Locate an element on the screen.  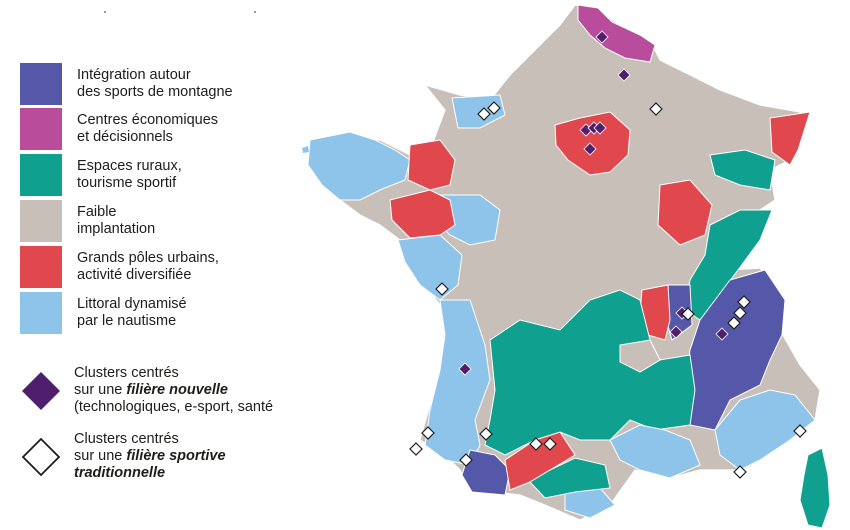
legend-swatch-urban-poles is located at coordinates (41, 267).